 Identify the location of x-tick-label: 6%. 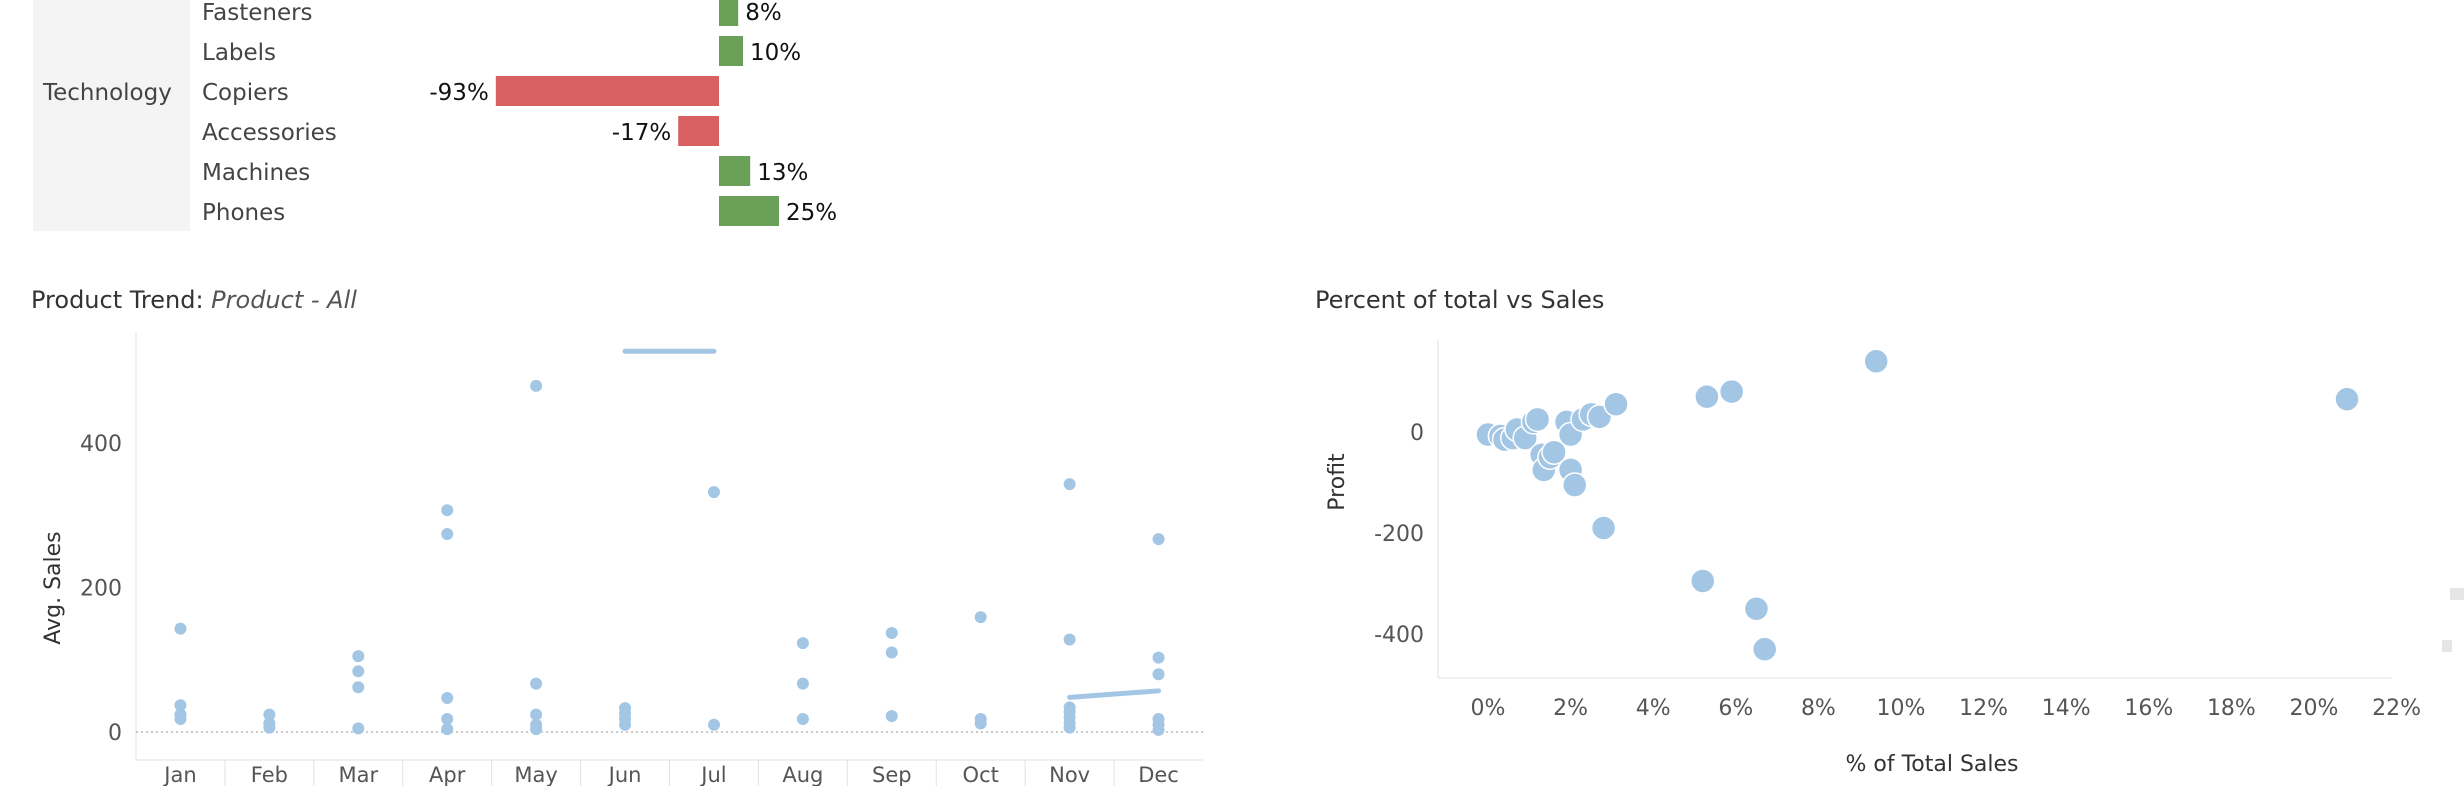
(1735, 708).